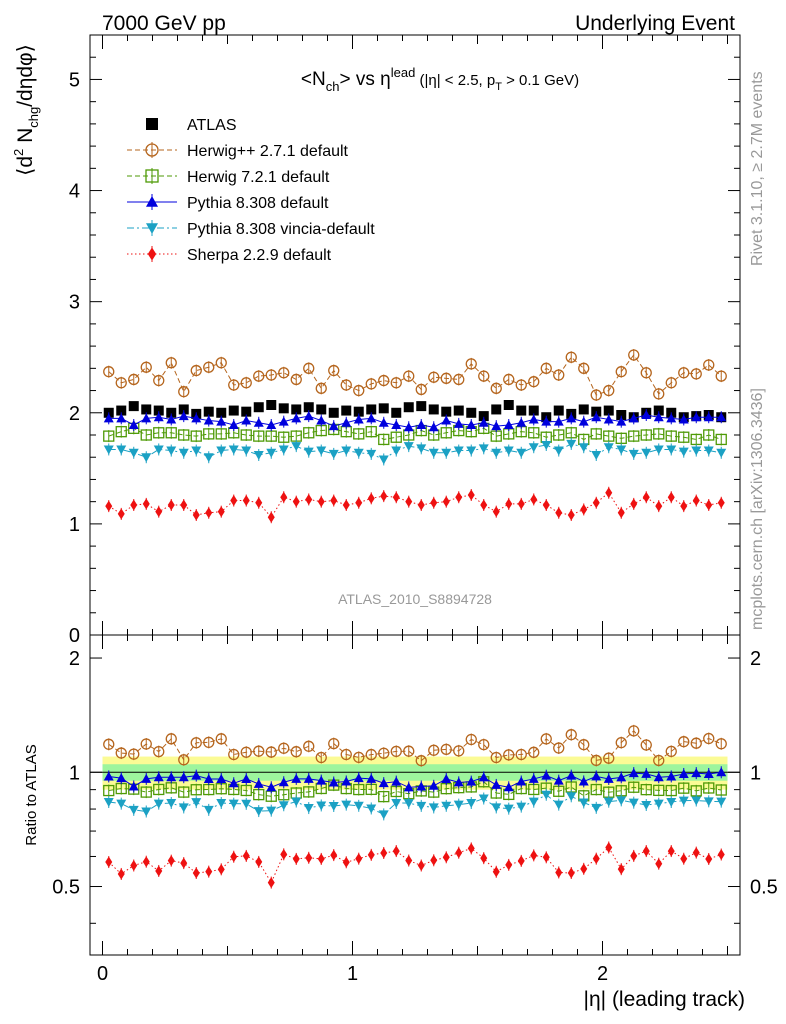 This screenshot has height=1024, width=786. I want to click on y-tick-label: 0, so click(74, 636).